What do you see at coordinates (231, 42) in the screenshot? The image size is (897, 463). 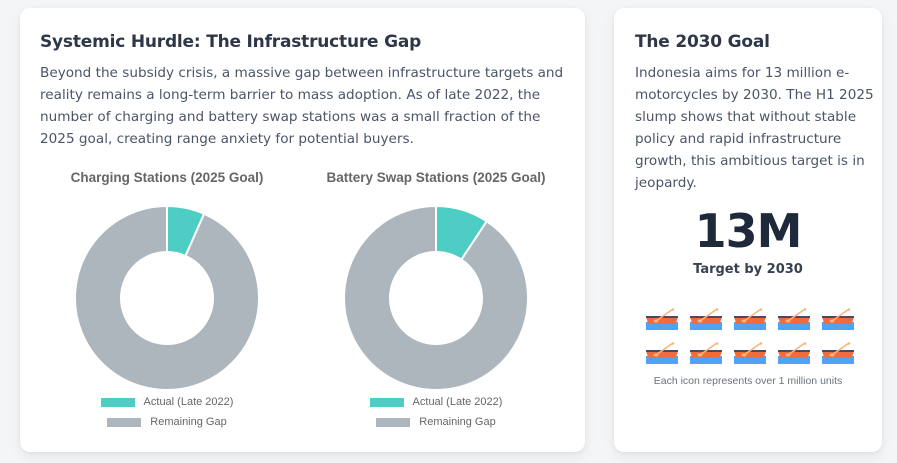 I see `card-title: Systemic Hurdle: The Infrastructure Gap` at bounding box center [231, 42].